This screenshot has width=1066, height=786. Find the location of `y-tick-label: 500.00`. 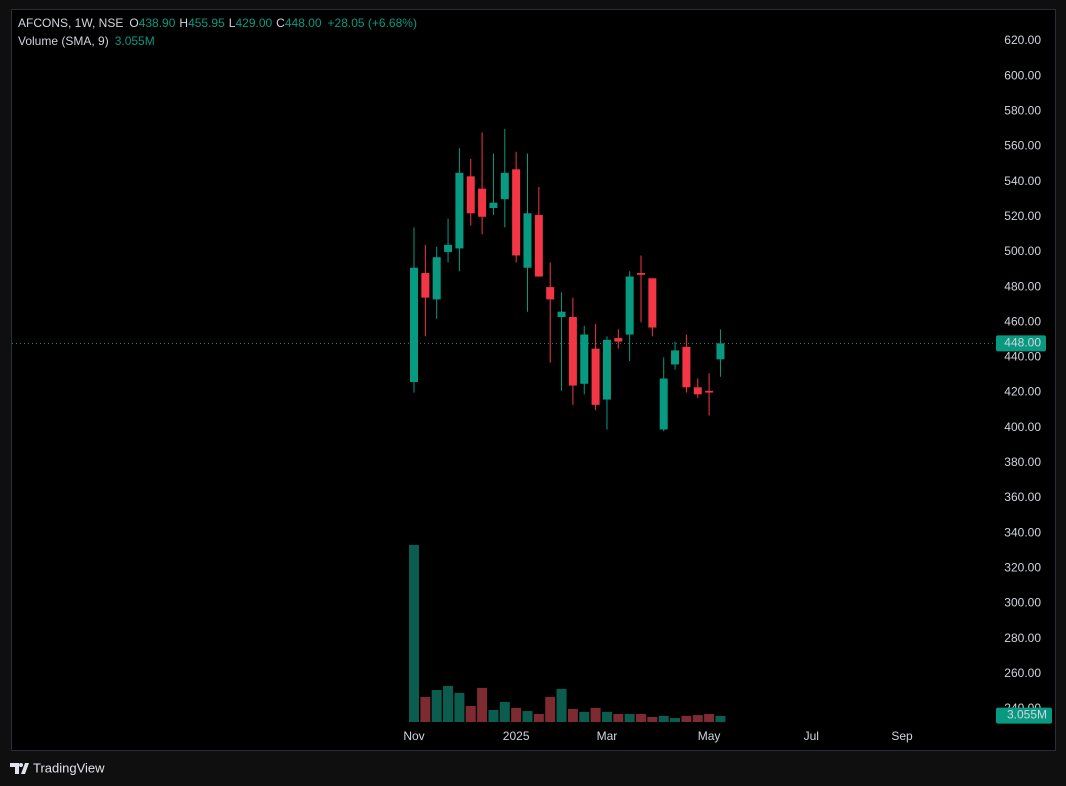

y-tick-label: 500.00 is located at coordinates (1022, 251).